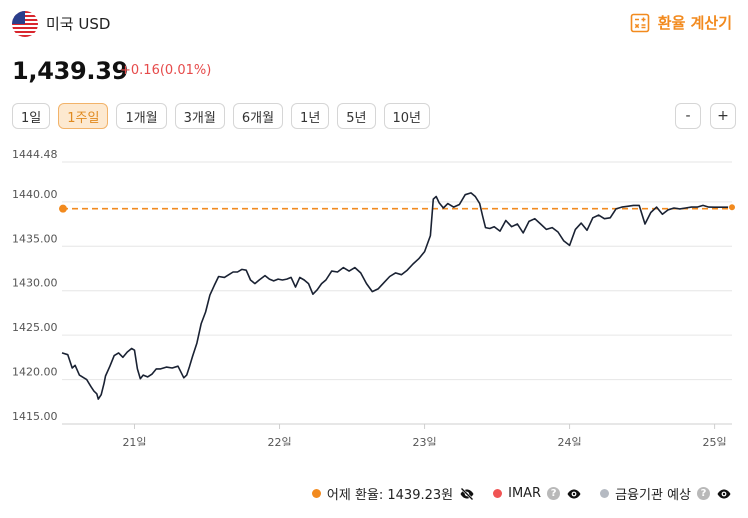 The image size is (748, 518). I want to click on x-tick-label: 23일, so click(424, 440).